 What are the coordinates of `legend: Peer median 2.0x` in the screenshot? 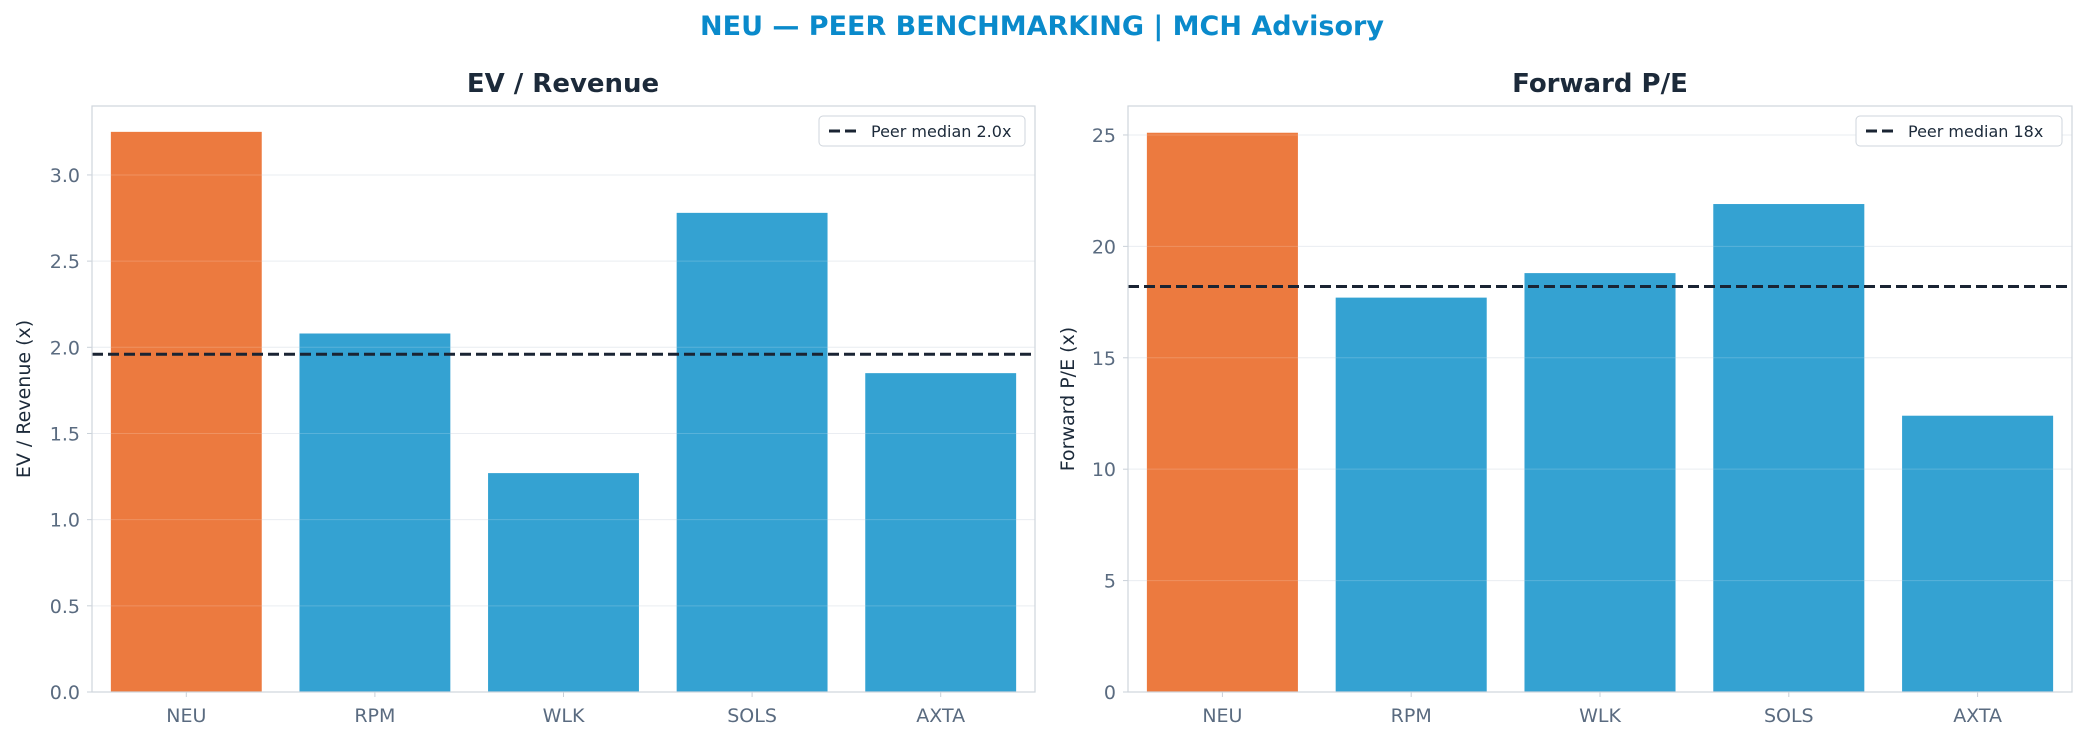 It's located at (922, 131).